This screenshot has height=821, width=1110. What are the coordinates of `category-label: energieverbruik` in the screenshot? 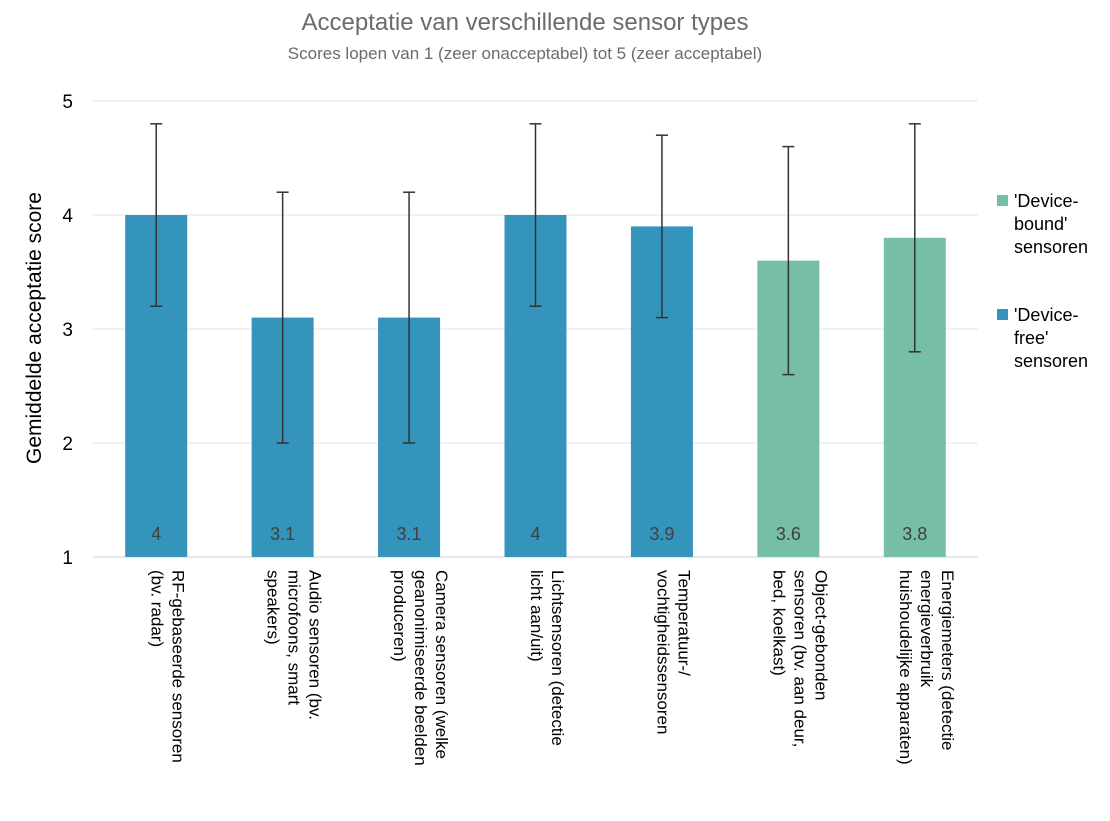 It's located at (926, 629).